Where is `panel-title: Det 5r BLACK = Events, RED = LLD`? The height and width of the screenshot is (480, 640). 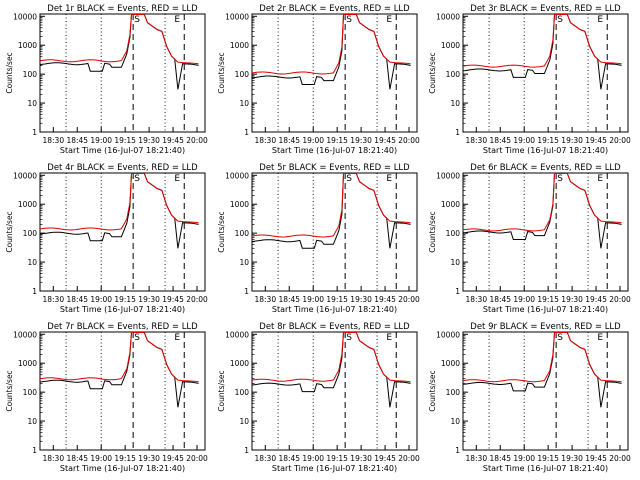
panel-title: Det 5r BLACK = Events, RED = LLD is located at coordinates (334, 168).